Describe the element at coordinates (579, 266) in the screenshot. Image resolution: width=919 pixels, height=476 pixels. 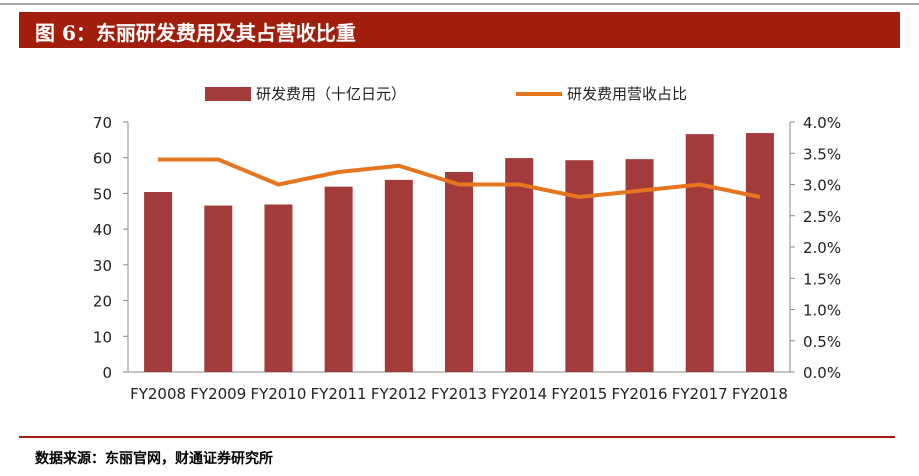
I see `bar-FY2015` at that location.